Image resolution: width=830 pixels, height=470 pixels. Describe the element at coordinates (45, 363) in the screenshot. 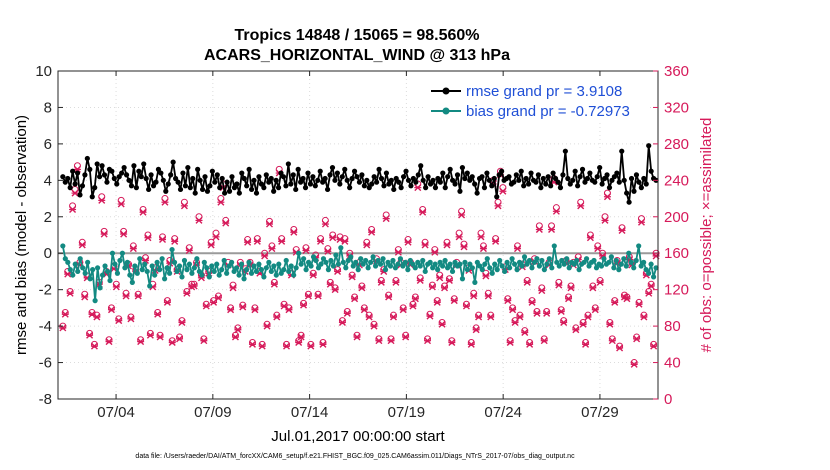

I see `left-tick-label: -6` at that location.